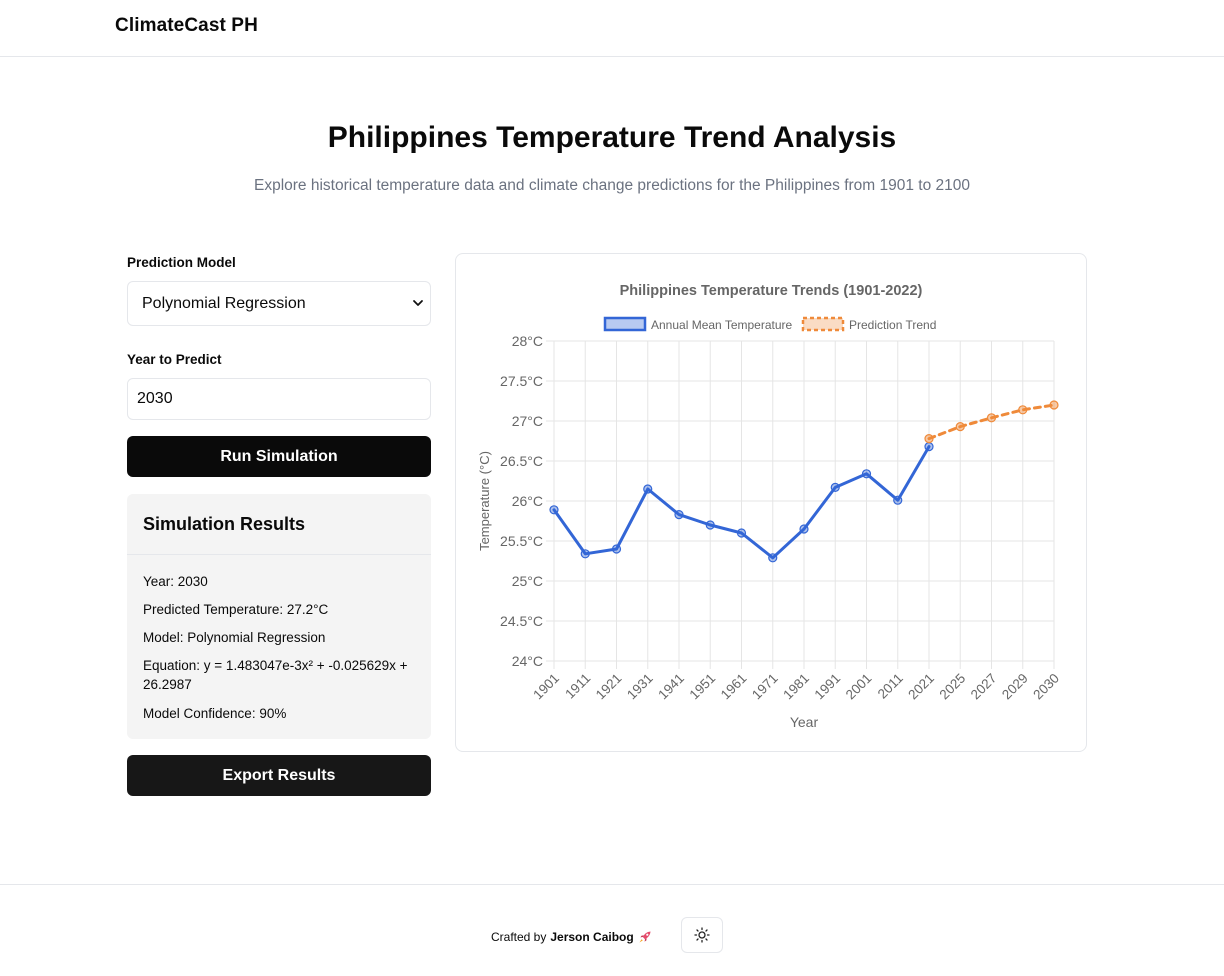  Describe the element at coordinates (236, 609) in the screenshot. I see `result-predicted-temperature: Predicted Temperature: 27.2°C` at that location.